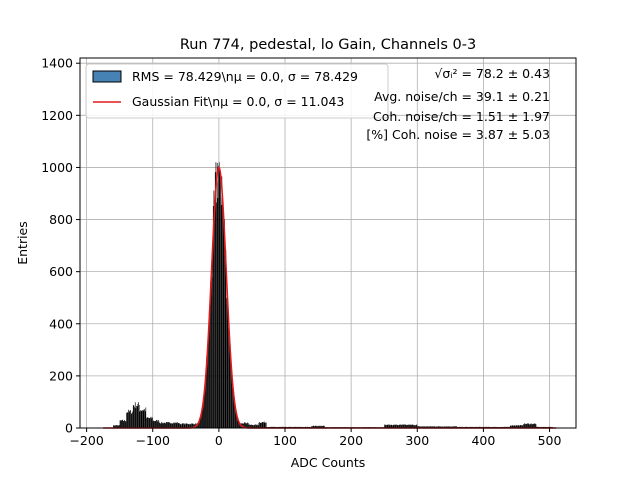 The width and height of the screenshot is (640, 480). I want to click on stat-coh-noise-percent: [%] Coh. noise = 3.87 ± 5.03, so click(458, 134).